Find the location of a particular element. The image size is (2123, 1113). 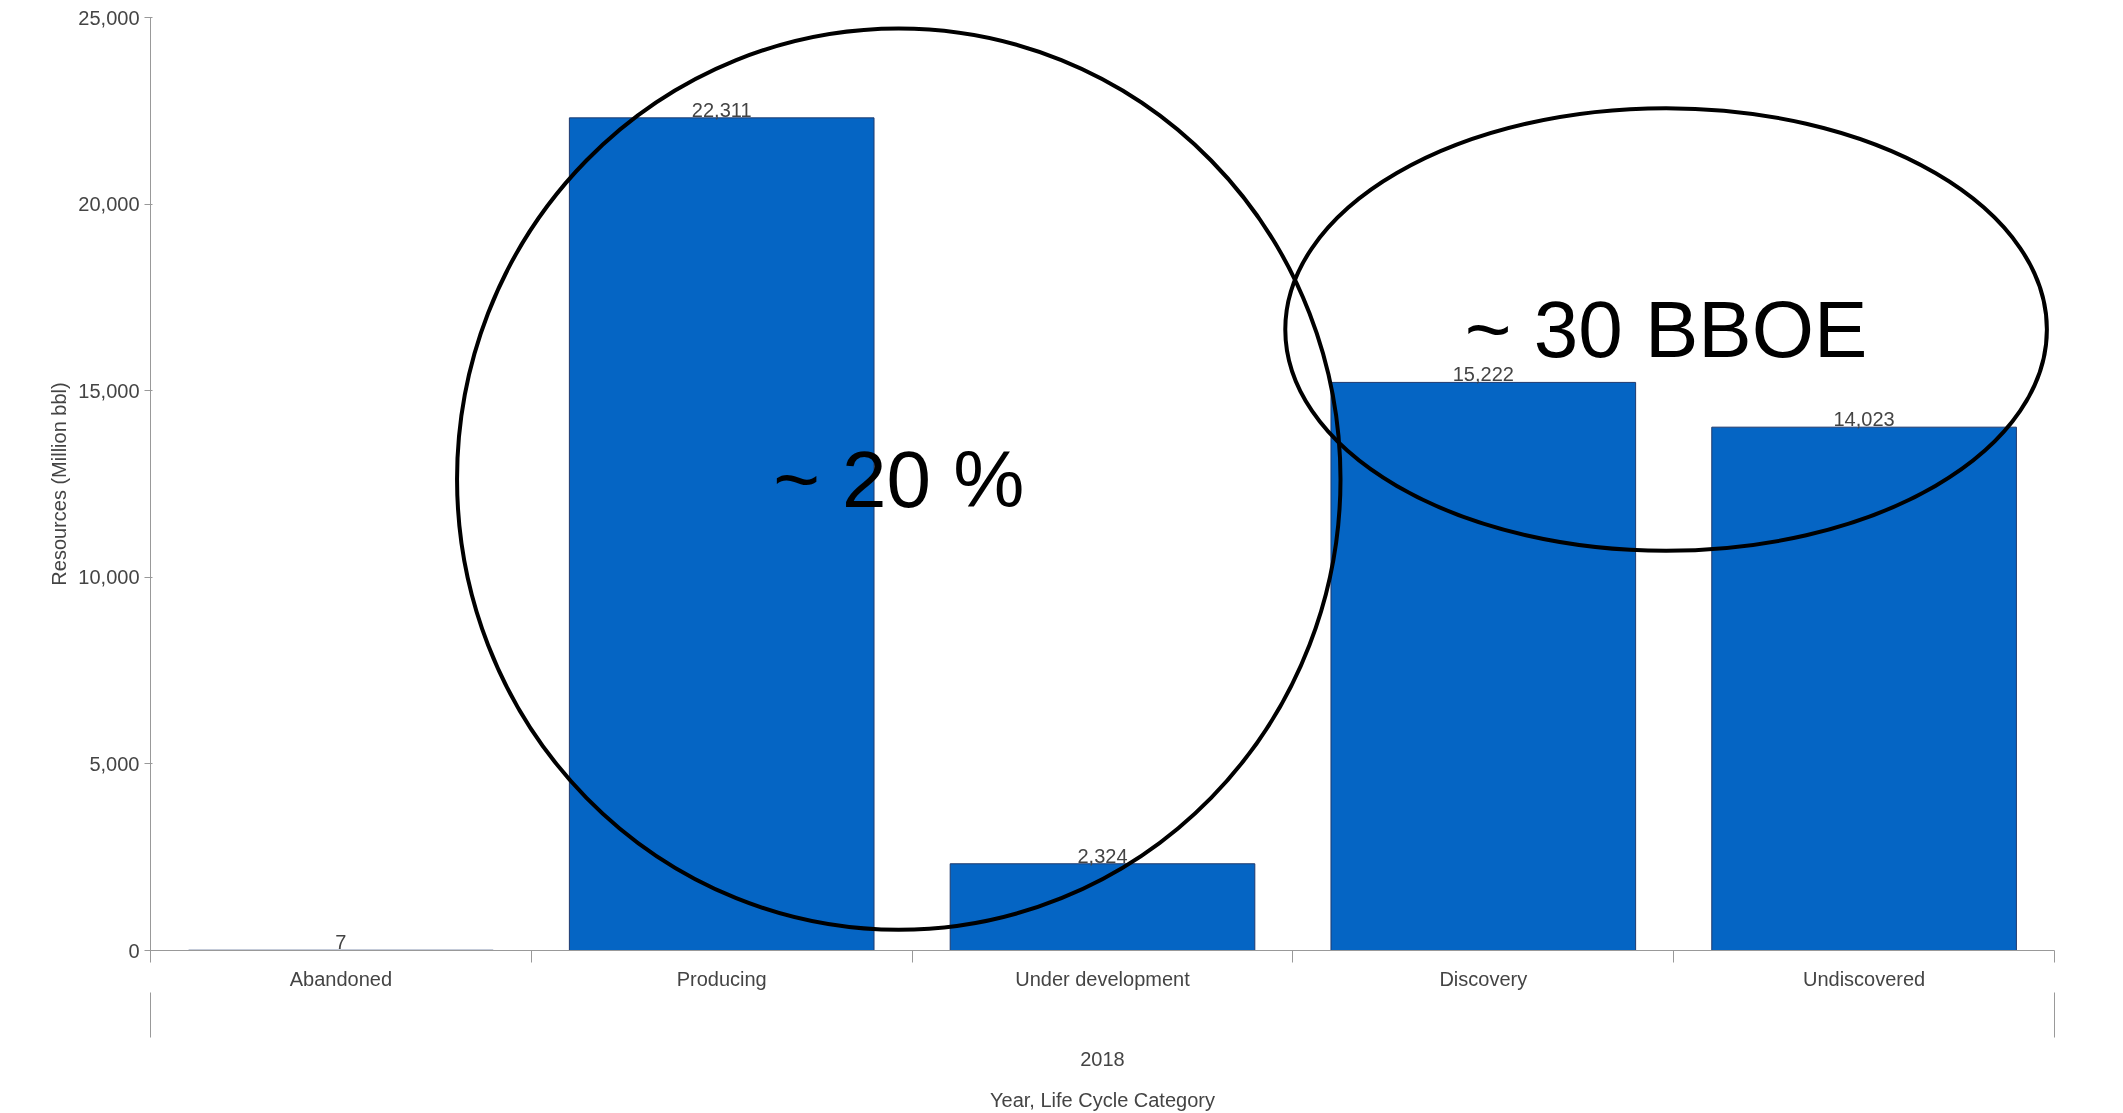

y-tick-label: 15,000 is located at coordinates (109, 390).